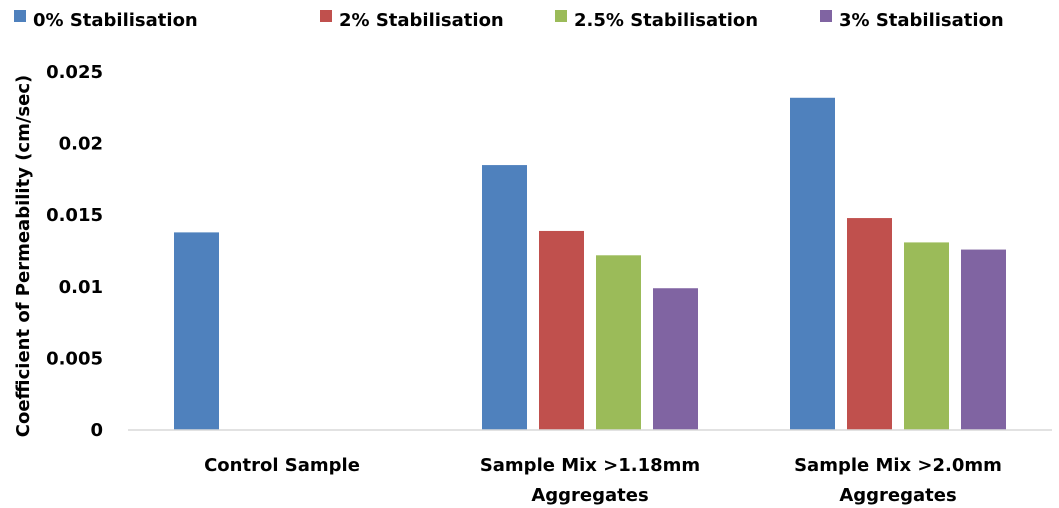  Describe the element at coordinates (115, 20) in the screenshot. I see `legend-label: 0% Stabilisation` at that location.